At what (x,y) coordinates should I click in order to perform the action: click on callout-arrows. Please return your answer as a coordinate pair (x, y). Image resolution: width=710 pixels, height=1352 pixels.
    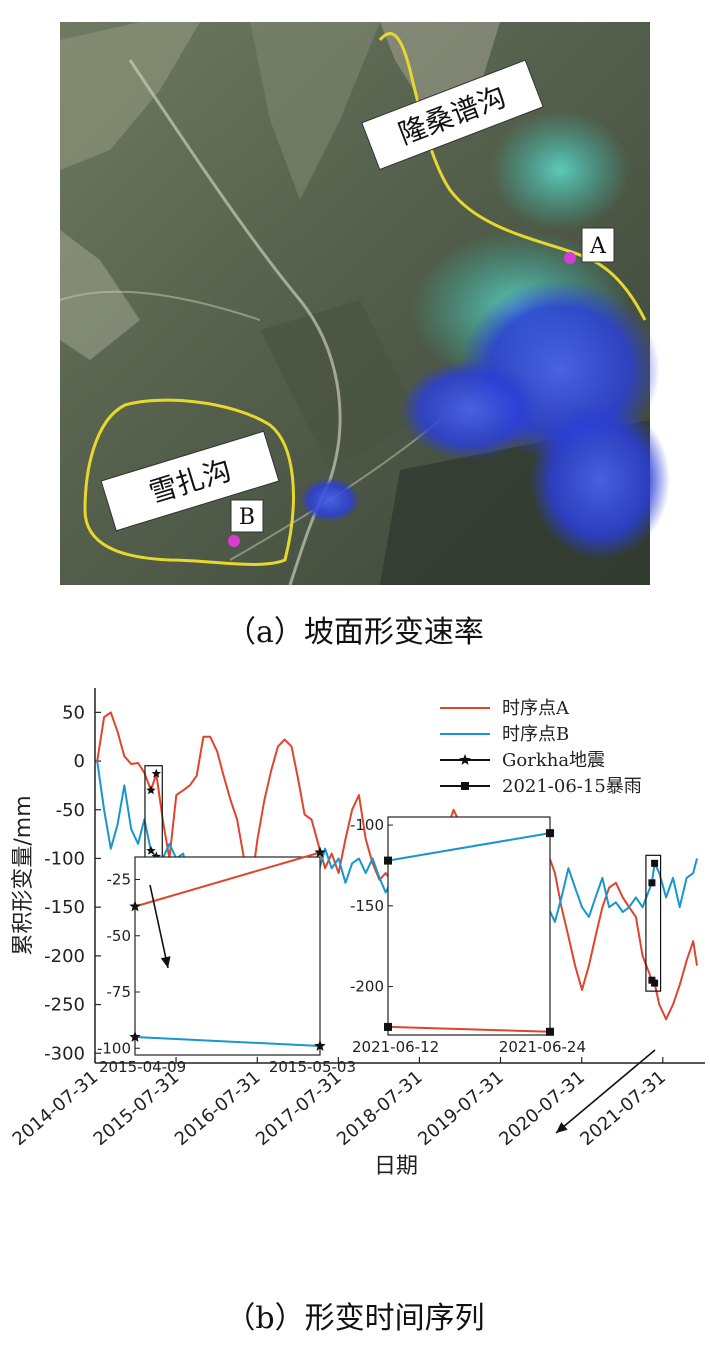
    Looking at the image, I should click on (402, 1009).